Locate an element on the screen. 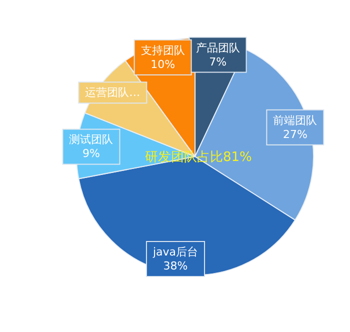 Image resolution: width=350 pixels, height=332 pixels. data-label: 38% is located at coordinates (175, 265).